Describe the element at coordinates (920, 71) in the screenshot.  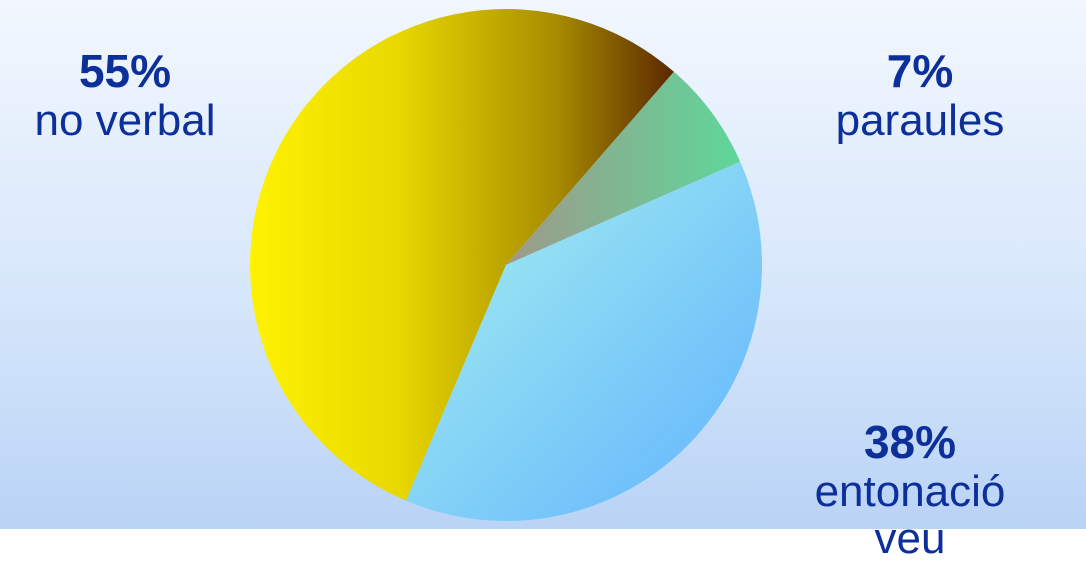
I see `label-paraules-percent: 7%` at that location.